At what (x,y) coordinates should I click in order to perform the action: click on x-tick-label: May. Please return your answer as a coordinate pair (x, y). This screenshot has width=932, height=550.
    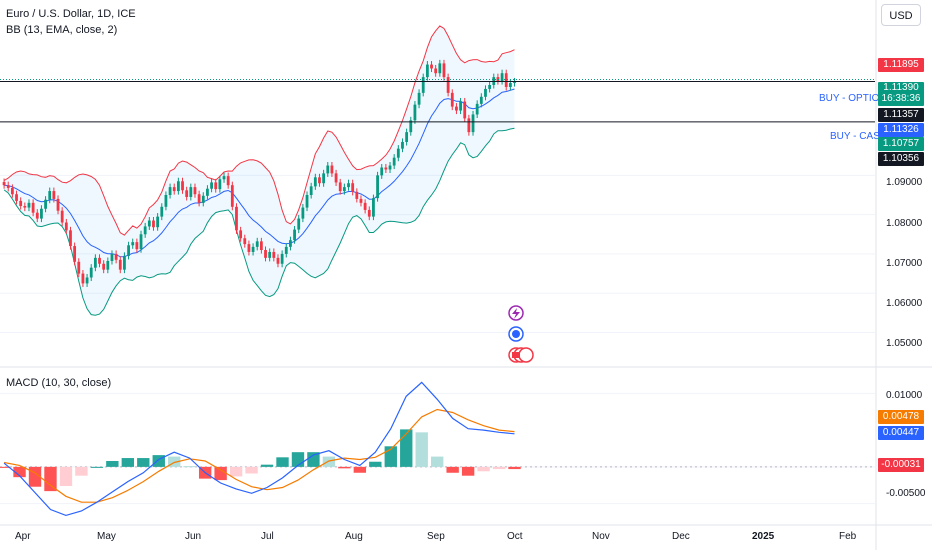
    Looking at the image, I should click on (106, 536).